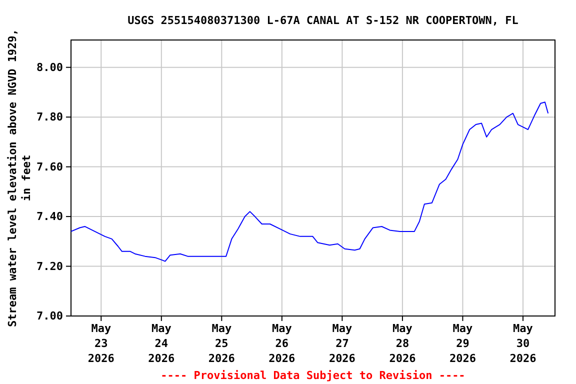 This screenshot has width=576, height=384. I want to click on x-tick-label: May 24 2026, so click(162, 343).